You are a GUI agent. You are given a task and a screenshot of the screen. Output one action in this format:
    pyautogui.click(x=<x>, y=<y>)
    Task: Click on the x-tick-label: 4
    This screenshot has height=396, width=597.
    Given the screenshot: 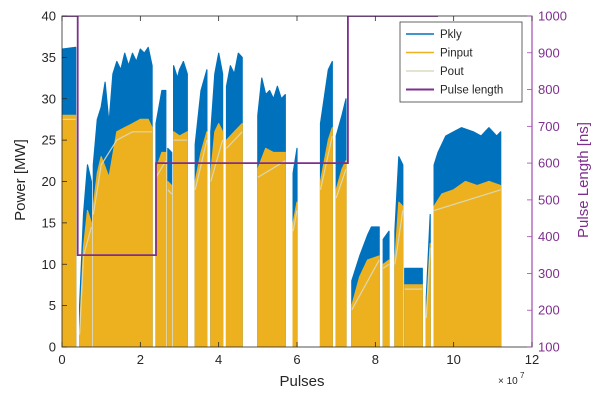 What is the action you would take?
    pyautogui.click(x=218, y=359)
    